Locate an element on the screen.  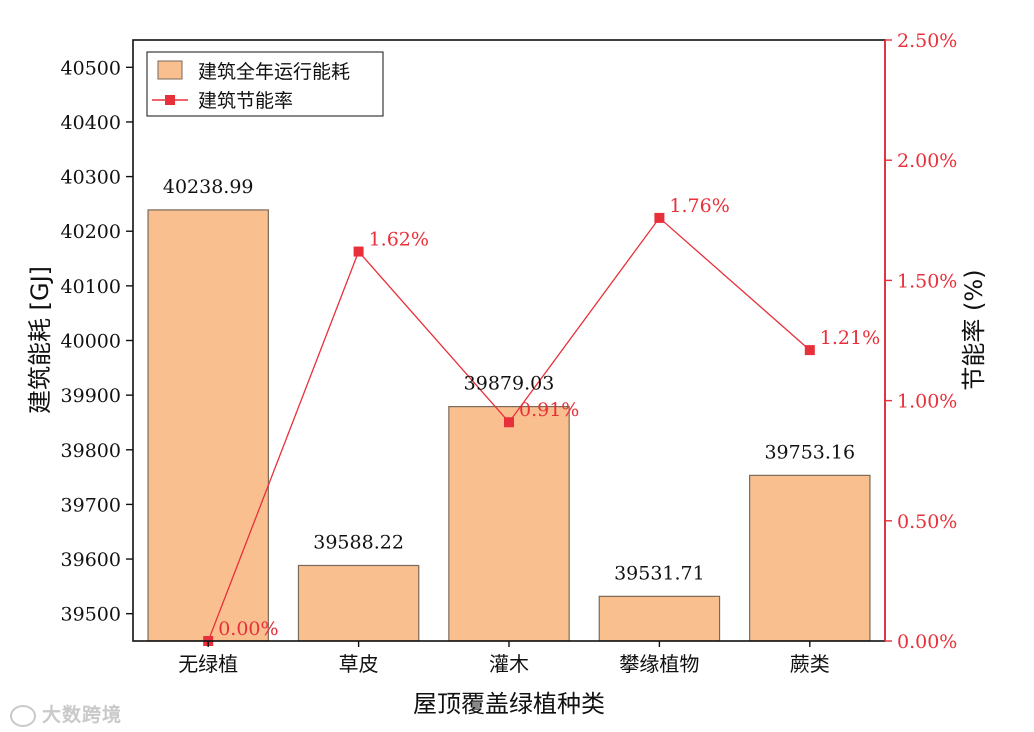
y-right-tick-label: 1.00% is located at coordinates (927, 402).